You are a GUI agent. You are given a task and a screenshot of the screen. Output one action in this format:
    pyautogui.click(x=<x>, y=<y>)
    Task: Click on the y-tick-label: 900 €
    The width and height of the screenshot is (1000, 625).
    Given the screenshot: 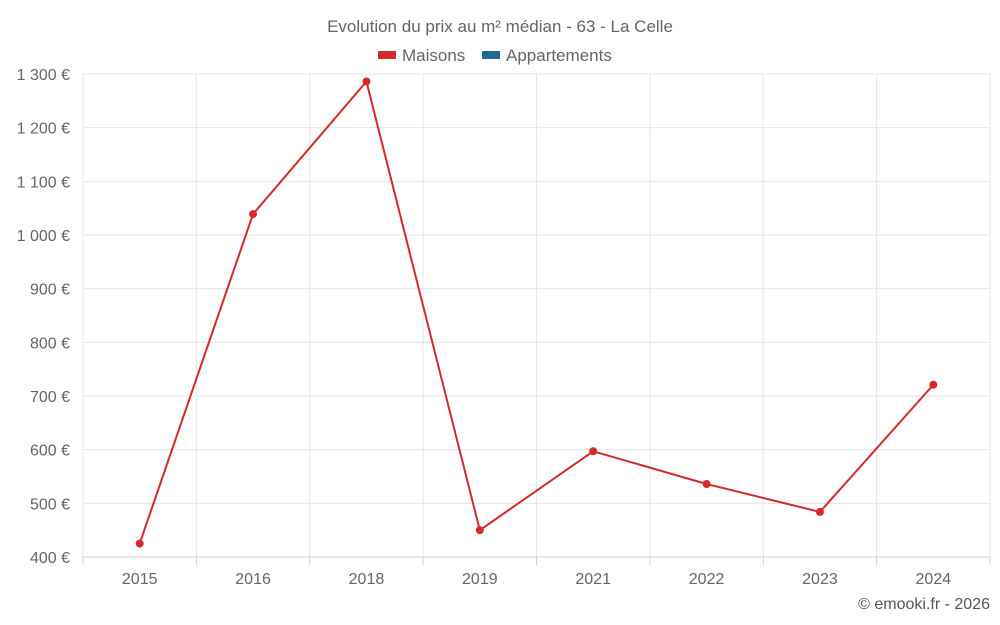 What is the action you would take?
    pyautogui.click(x=50, y=290)
    